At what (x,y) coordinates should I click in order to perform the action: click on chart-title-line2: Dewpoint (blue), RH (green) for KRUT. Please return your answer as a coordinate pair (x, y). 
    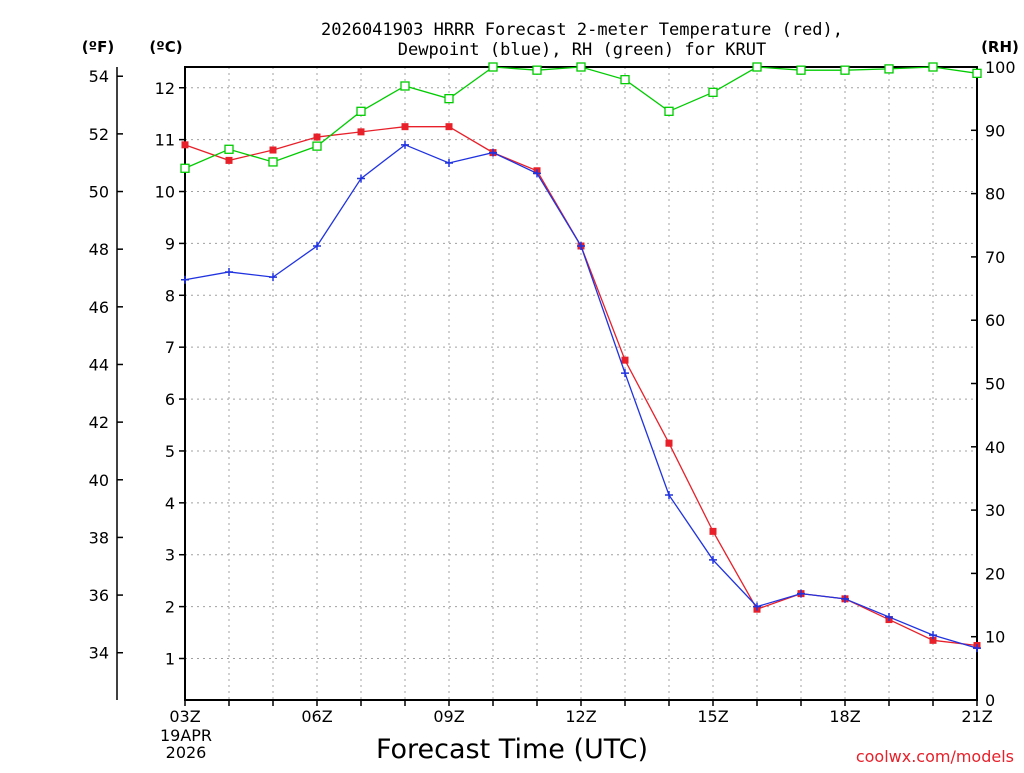
    Looking at the image, I should click on (582, 50).